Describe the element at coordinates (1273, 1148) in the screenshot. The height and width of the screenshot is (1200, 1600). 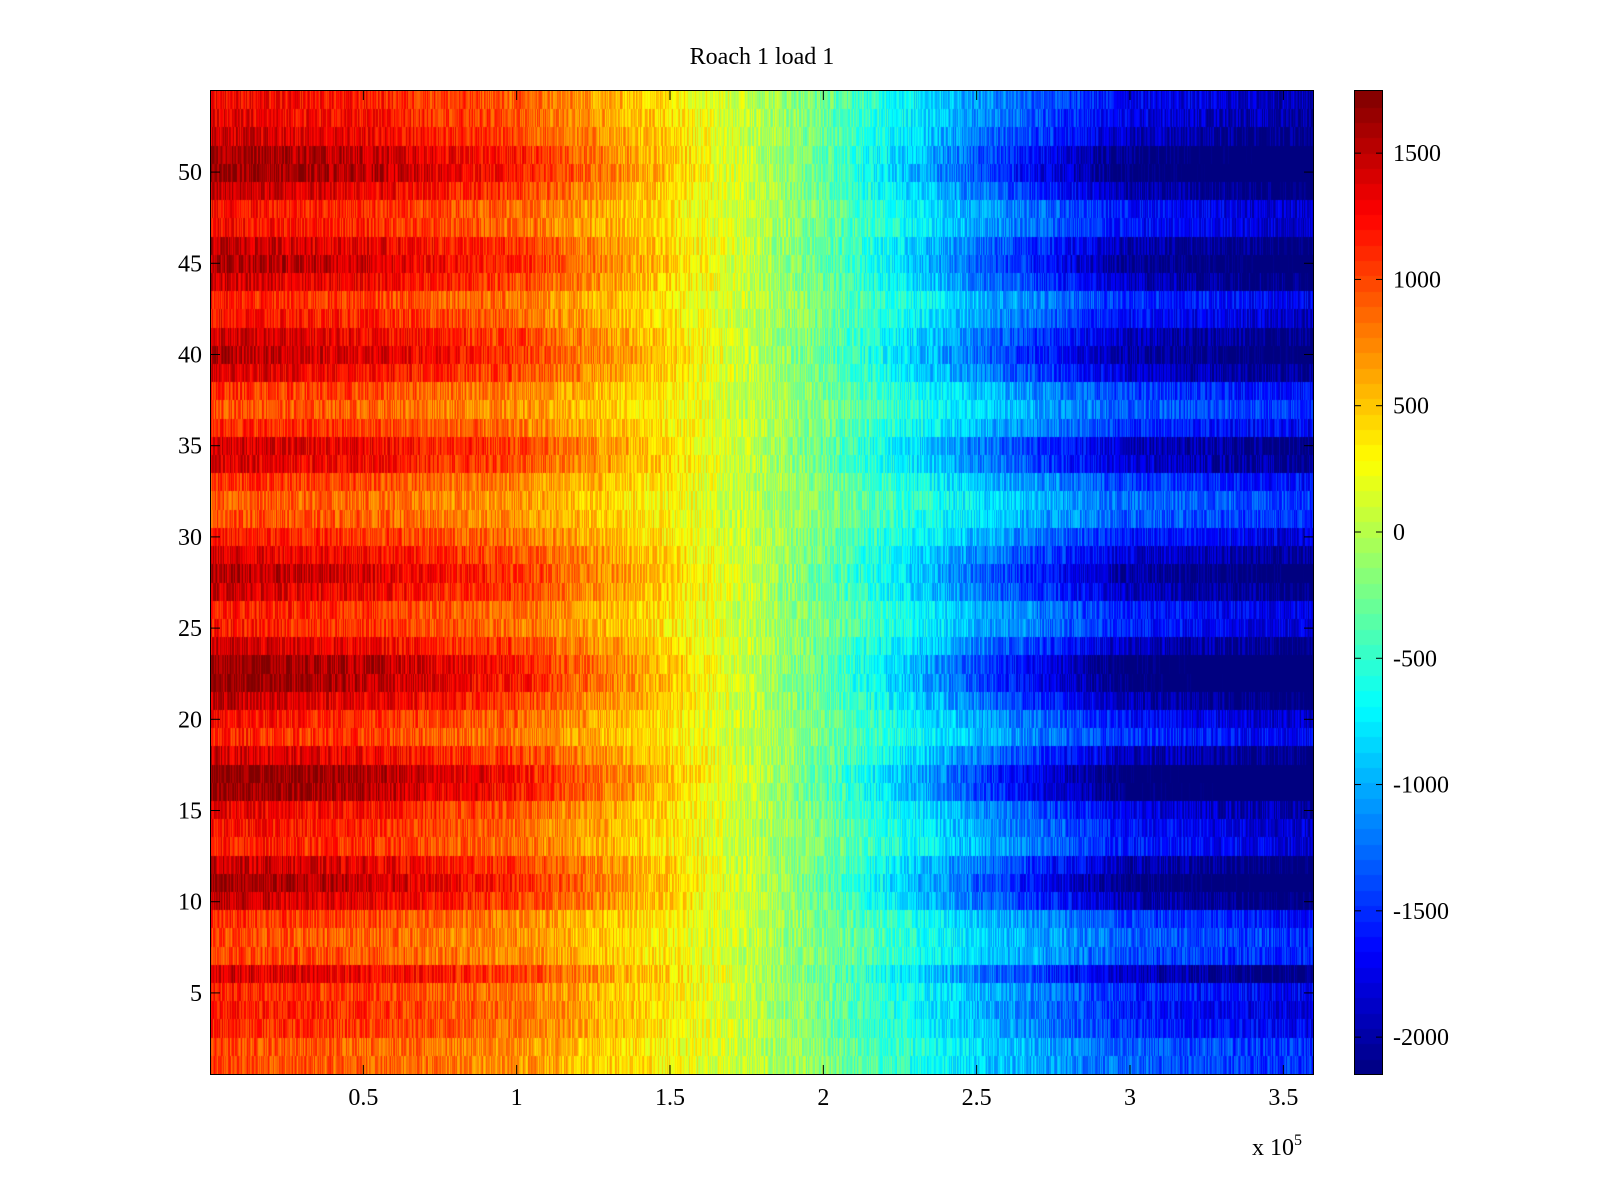
I see `x-multiplier-base: x 10` at that location.